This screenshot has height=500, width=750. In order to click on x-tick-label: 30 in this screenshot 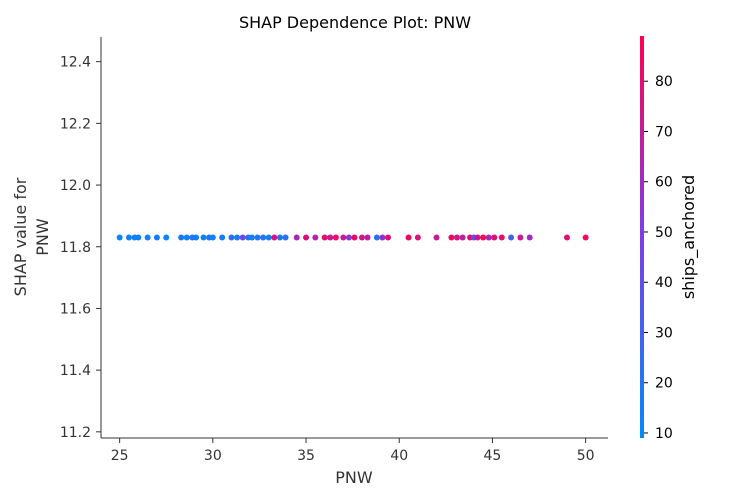, I will do `click(213, 456)`.